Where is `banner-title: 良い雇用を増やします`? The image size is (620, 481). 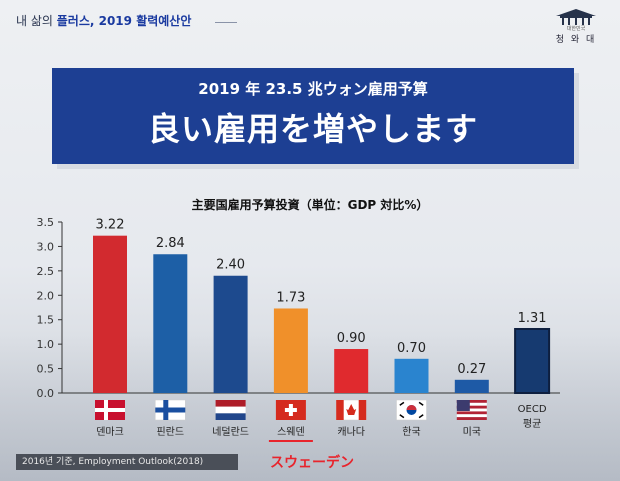 banner-title: 良い雇用を増やします is located at coordinates (312, 129).